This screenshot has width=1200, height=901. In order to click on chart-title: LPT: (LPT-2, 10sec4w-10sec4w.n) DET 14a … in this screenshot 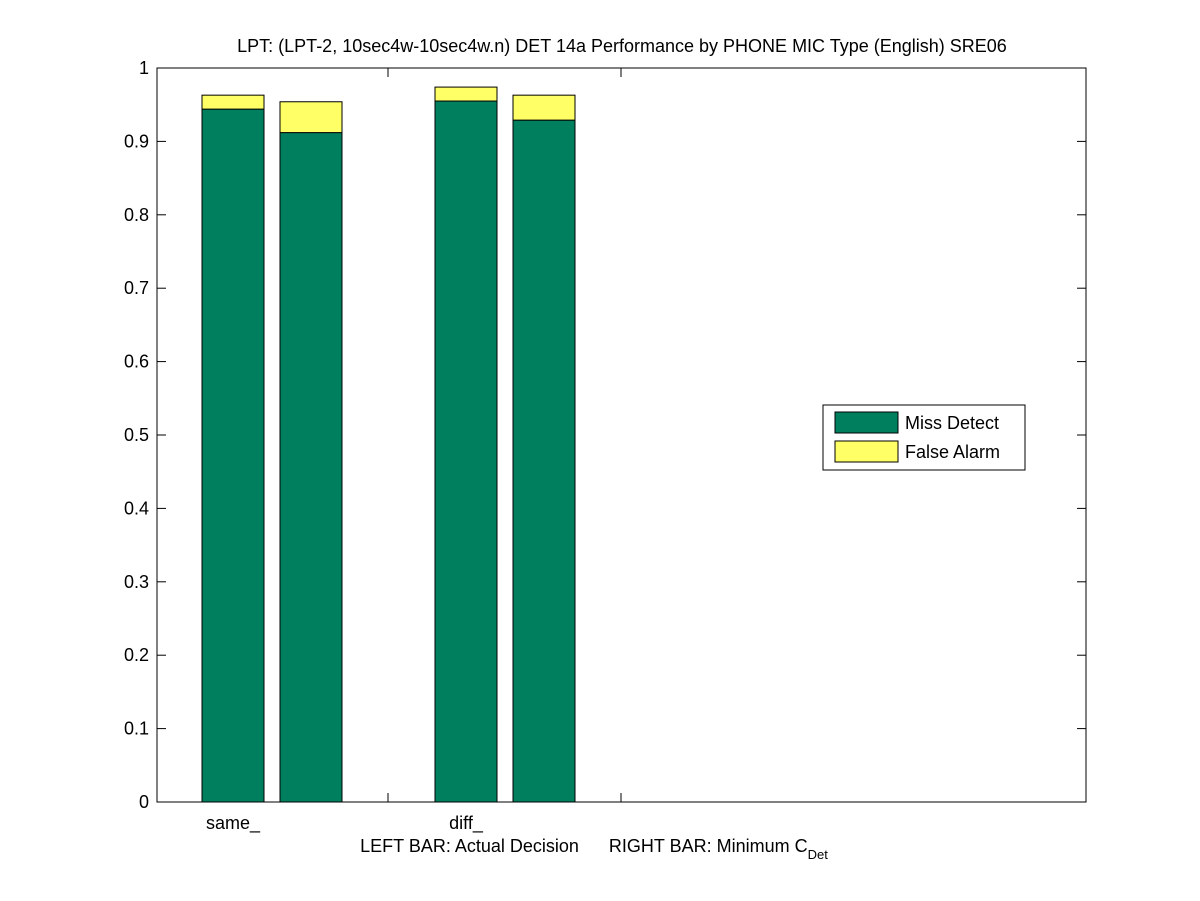, I will do `click(622, 46)`.